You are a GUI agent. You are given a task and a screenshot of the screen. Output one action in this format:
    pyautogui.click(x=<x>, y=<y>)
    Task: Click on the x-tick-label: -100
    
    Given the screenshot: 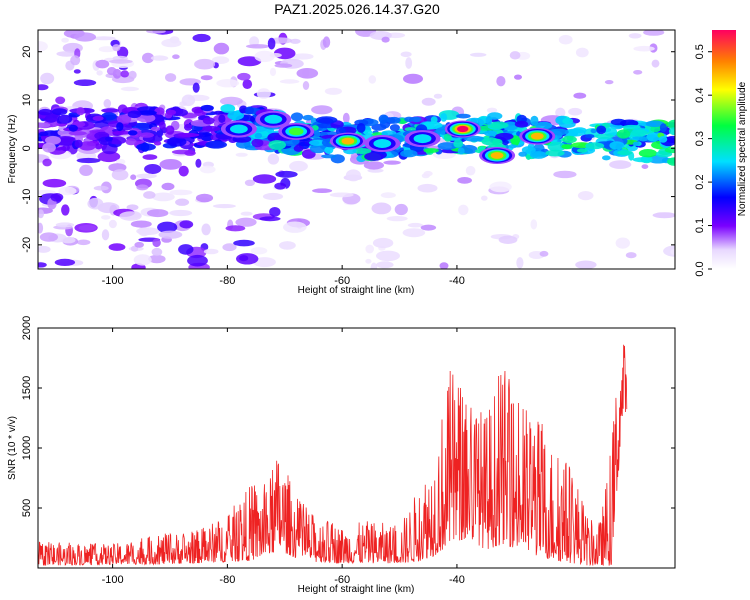 What is the action you would take?
    pyautogui.click(x=113, y=580)
    